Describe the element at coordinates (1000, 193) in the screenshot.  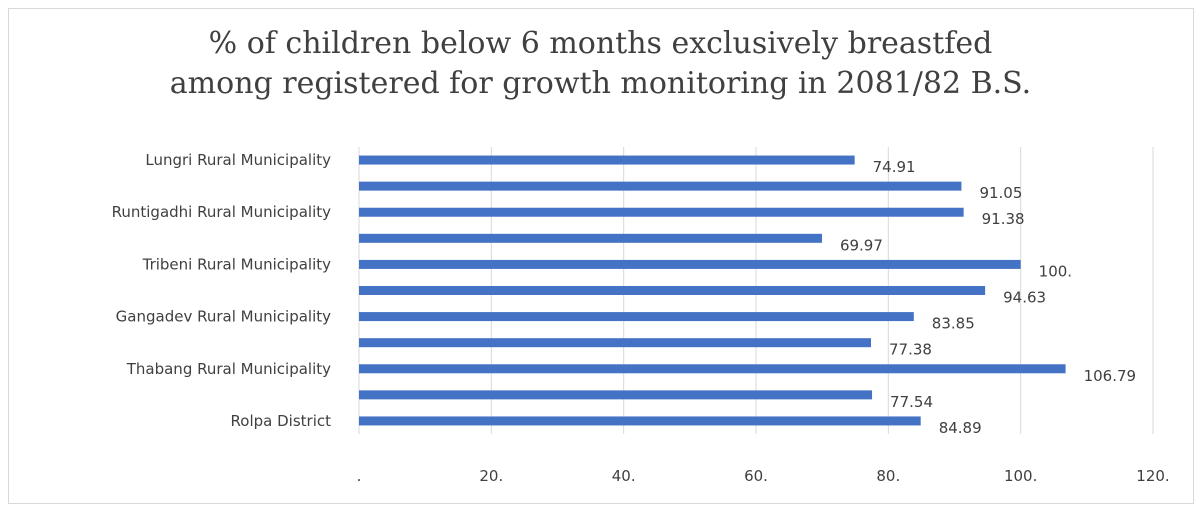
I see `data-label: 91.05` at that location.